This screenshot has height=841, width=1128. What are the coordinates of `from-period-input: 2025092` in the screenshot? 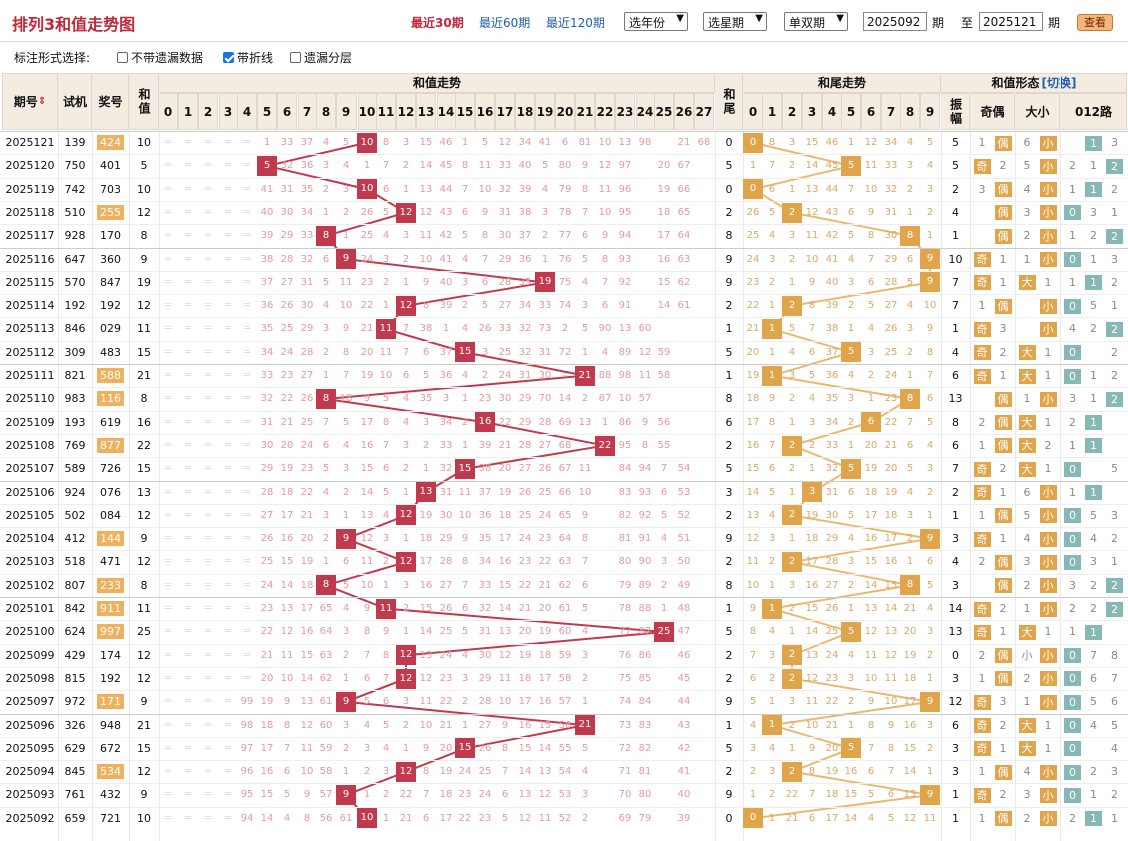 It's located at (895, 21).